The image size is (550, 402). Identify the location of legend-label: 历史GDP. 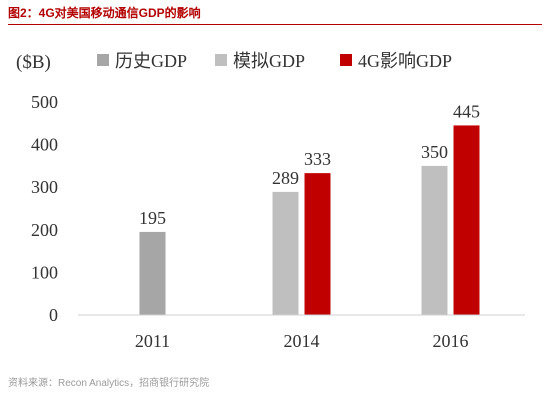
(151, 61).